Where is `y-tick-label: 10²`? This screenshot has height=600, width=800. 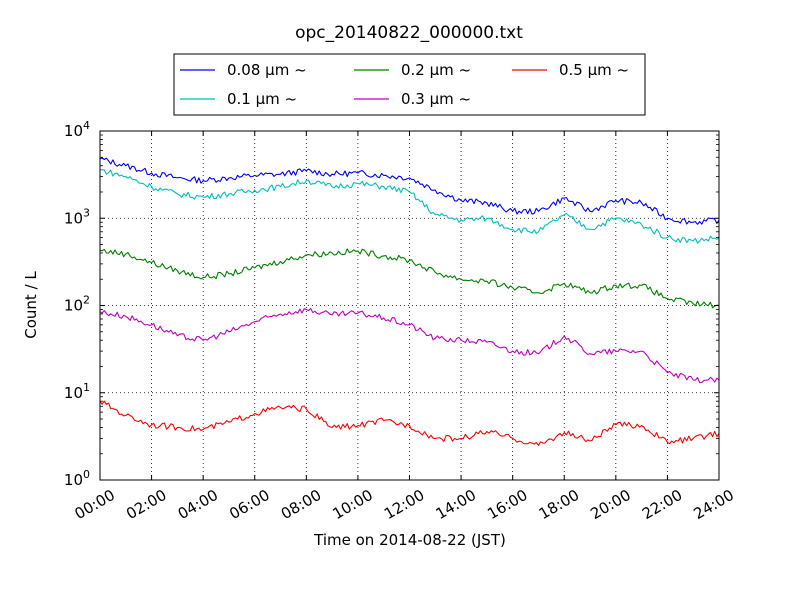
y-tick-label: 10² is located at coordinates (77, 304).